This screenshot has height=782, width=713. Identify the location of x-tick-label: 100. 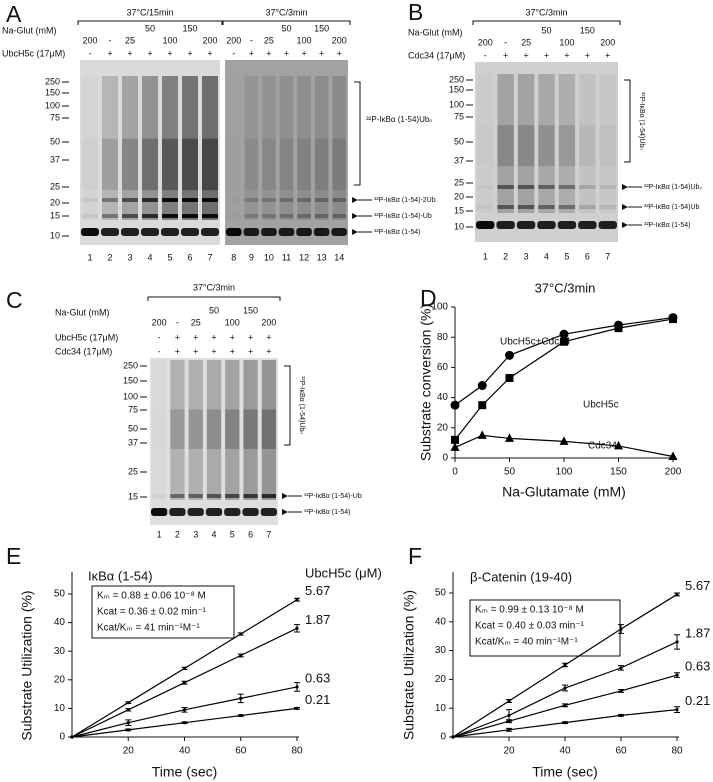
(564, 472).